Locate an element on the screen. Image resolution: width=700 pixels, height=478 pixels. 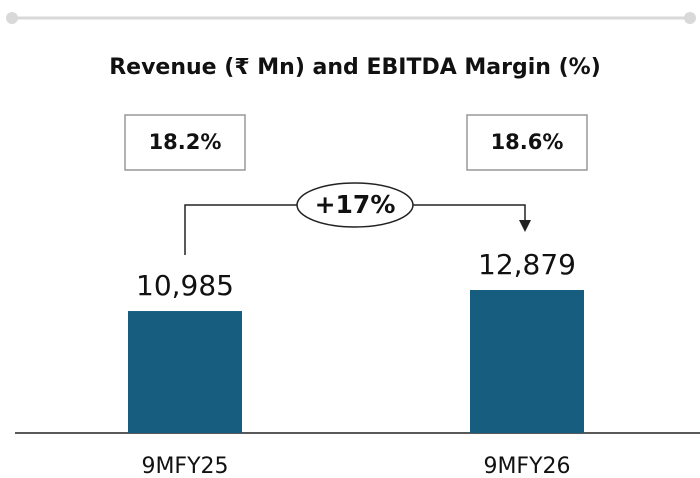
margin-label: 18.2% is located at coordinates (185, 142).